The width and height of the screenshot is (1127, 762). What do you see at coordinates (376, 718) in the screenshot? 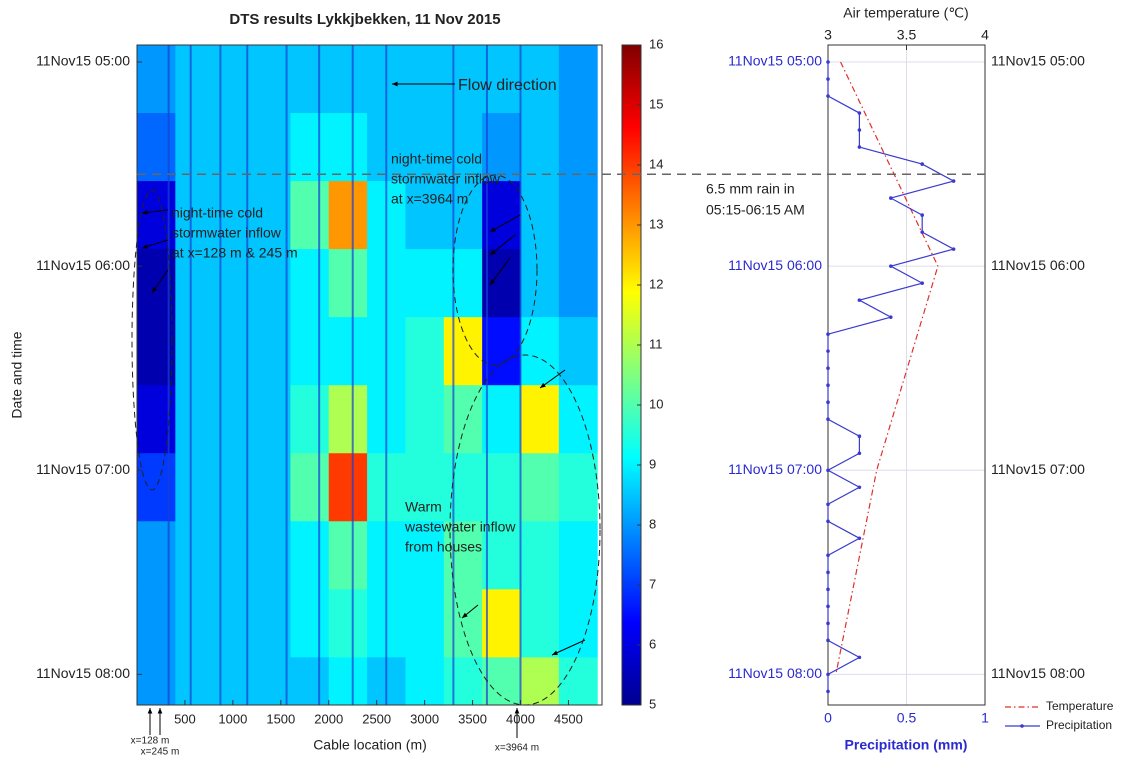
I see `x-tick-label: 2500` at bounding box center [376, 718].